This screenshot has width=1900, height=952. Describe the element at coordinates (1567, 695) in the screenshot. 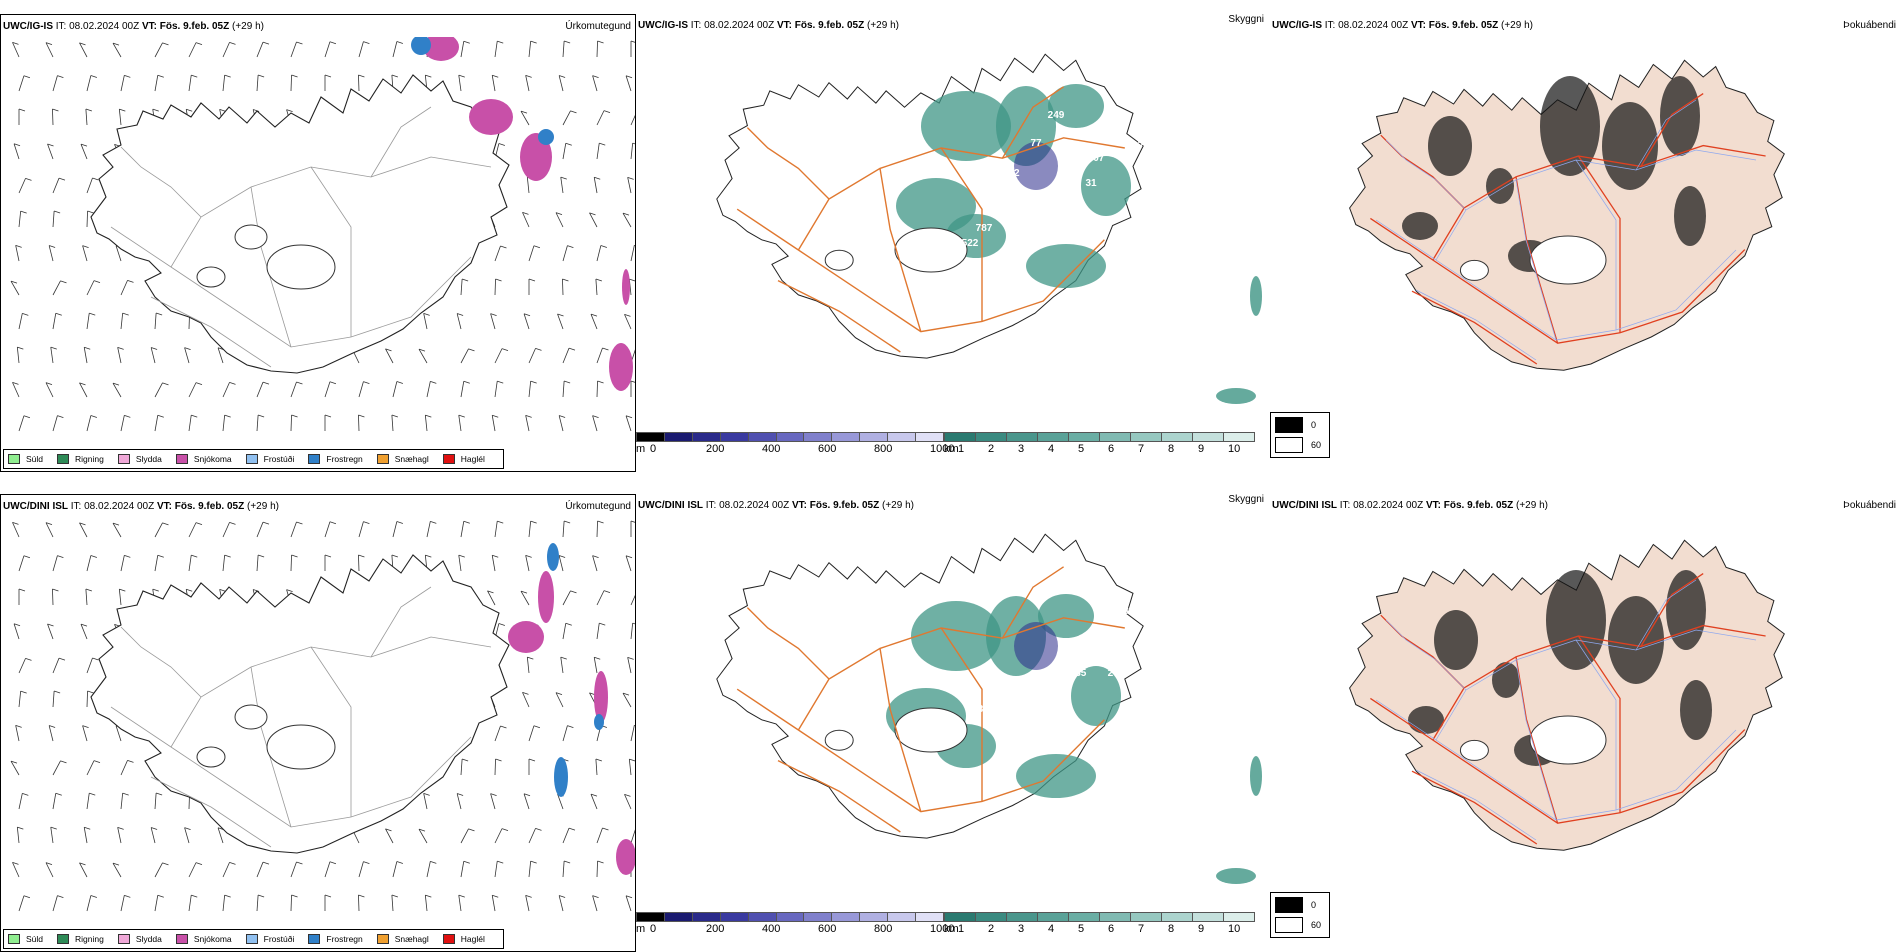

I see `fog-map` at that location.